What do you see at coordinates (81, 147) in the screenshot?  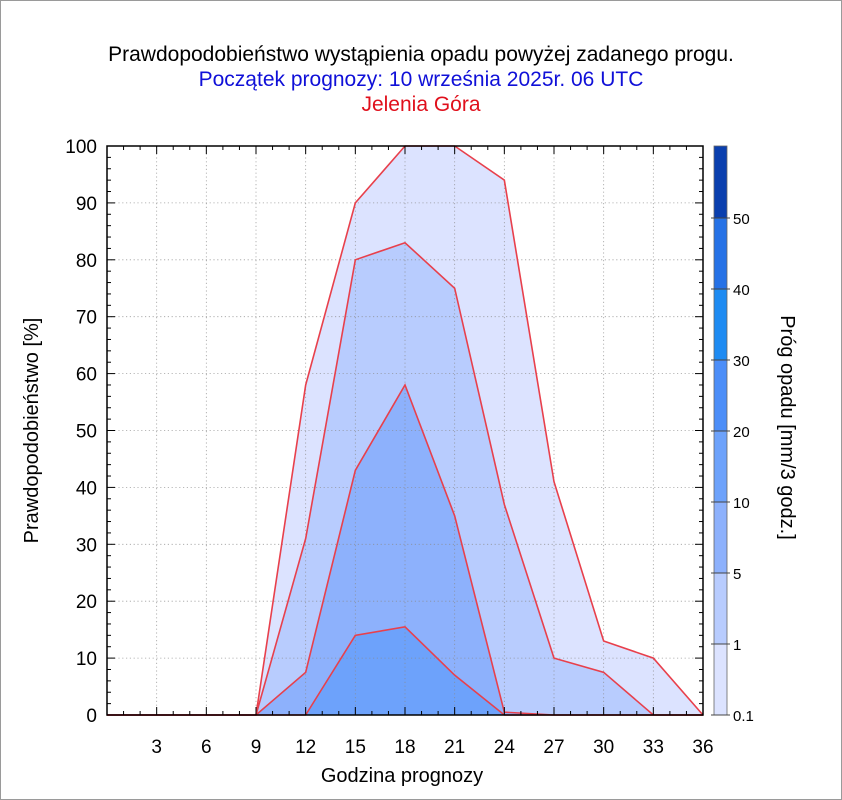 I see `y-tick-label: 100` at bounding box center [81, 147].